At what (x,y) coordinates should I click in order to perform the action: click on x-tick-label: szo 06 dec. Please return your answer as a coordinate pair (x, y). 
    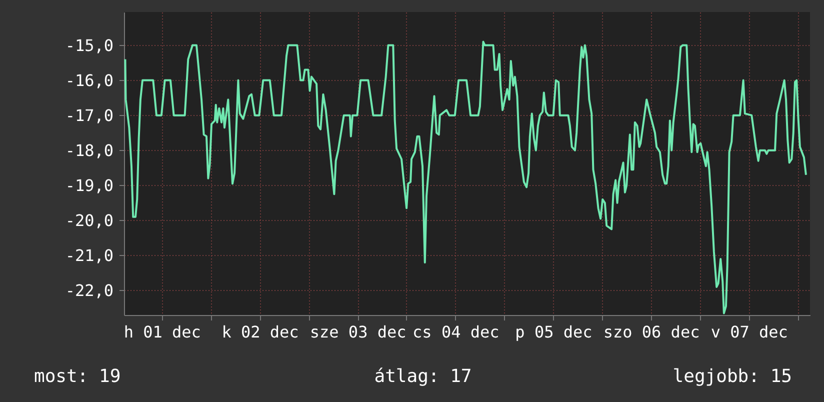
    Looking at the image, I should click on (651, 332).